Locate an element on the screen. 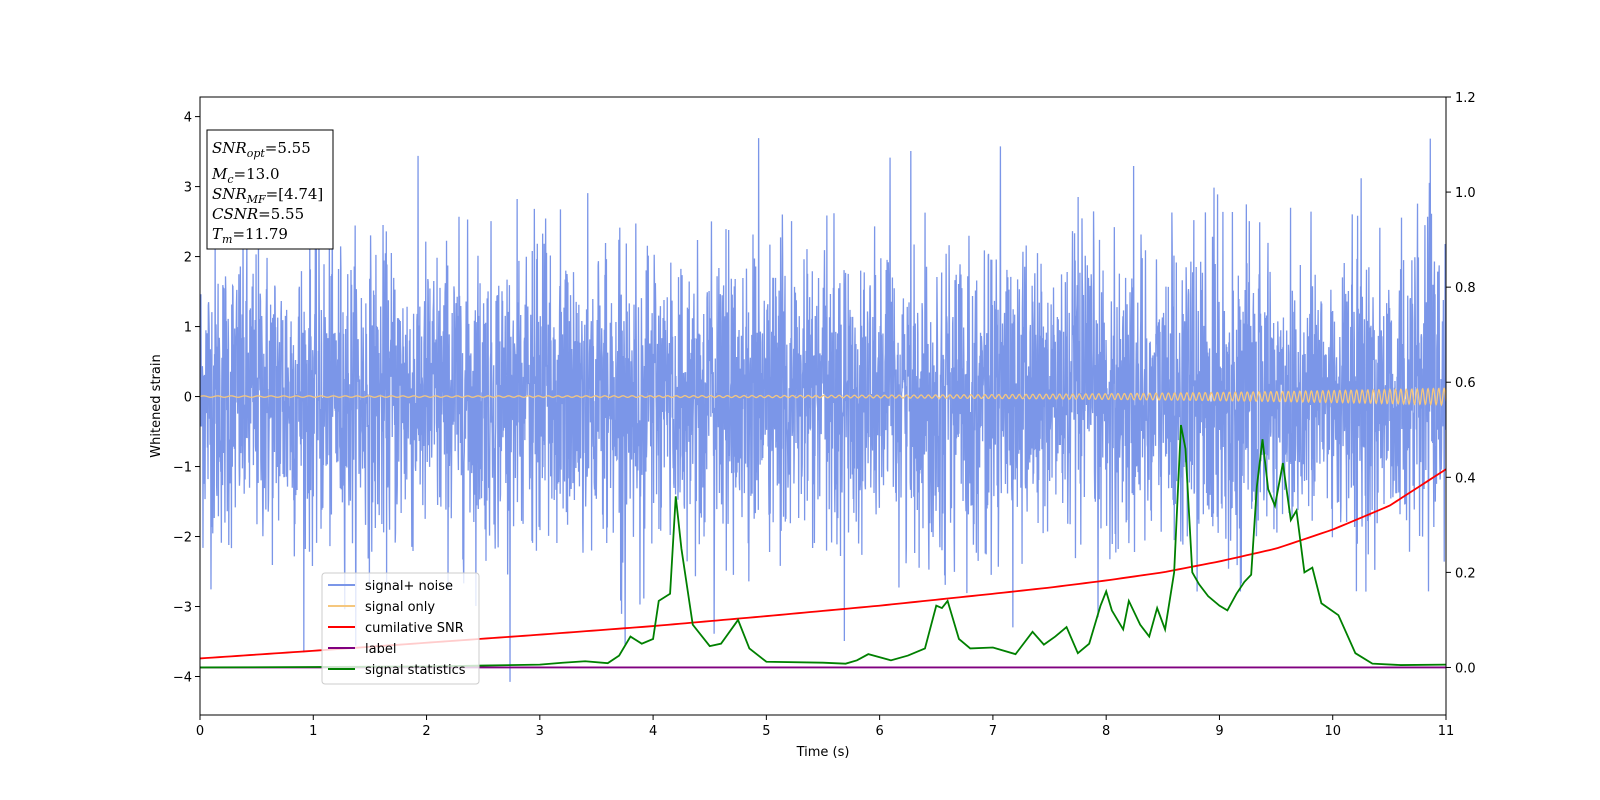  legend-label: signal statistics is located at coordinates (415, 670).